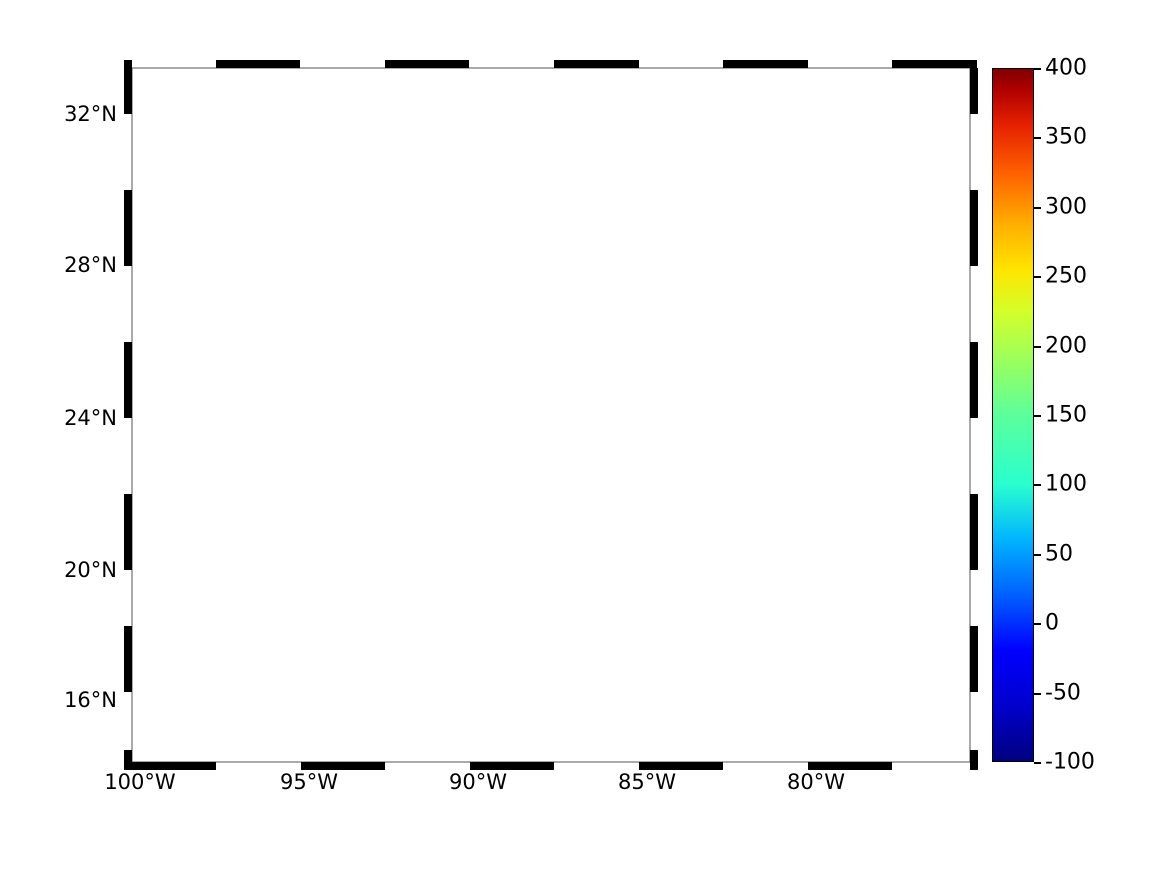 This screenshot has width=1167, height=875. What do you see at coordinates (1059, 554) in the screenshot?
I see `colorbar-tick-label: 50` at bounding box center [1059, 554].